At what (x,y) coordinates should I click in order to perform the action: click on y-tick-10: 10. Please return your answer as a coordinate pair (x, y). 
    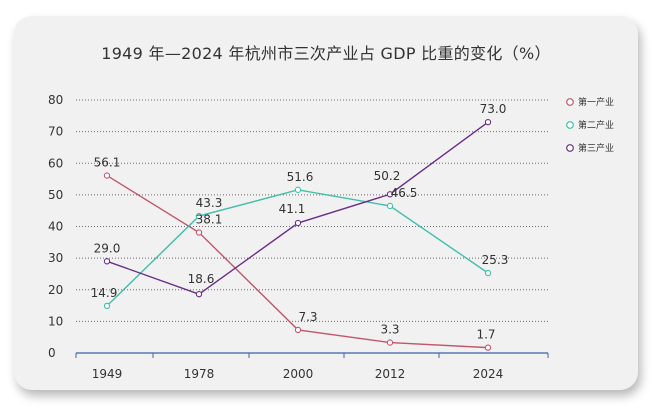
    Looking at the image, I should click on (55, 321).